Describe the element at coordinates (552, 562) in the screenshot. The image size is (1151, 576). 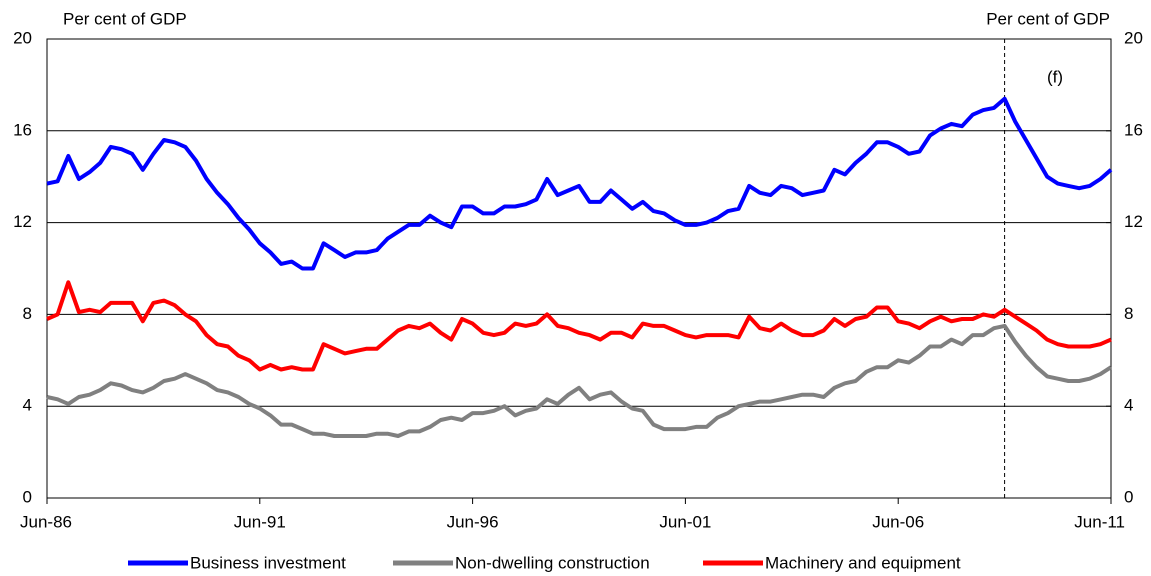
I see `legend-label: Non-dwelling construction` at that location.